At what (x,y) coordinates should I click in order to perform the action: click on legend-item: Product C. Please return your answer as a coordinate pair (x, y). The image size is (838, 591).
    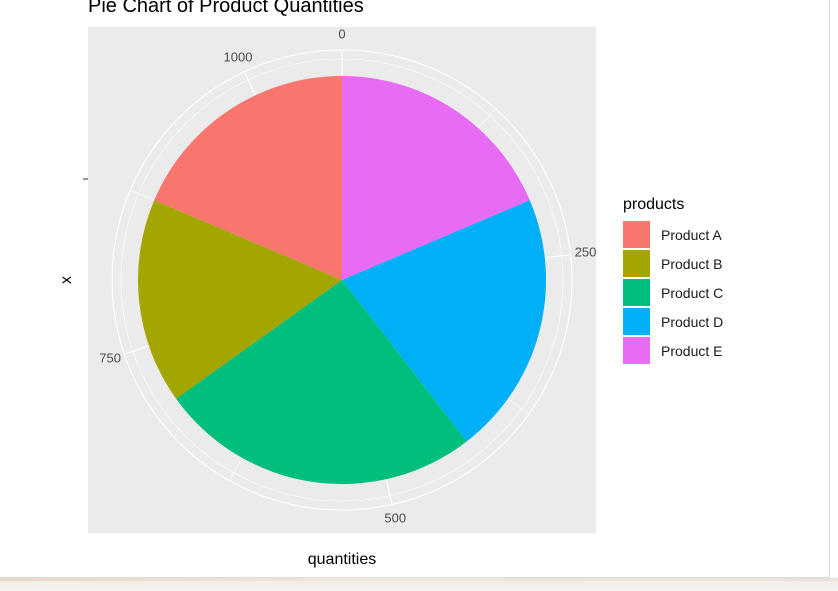
    Looking at the image, I should click on (673, 292).